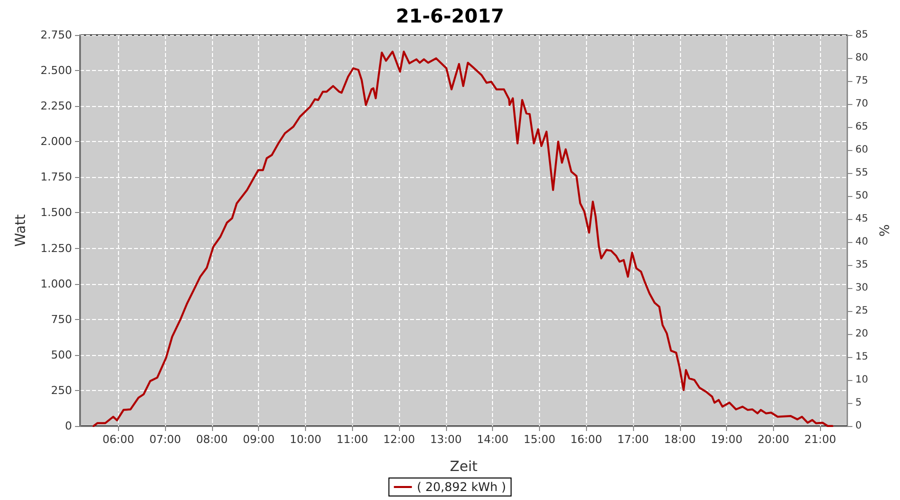  I want to click on y-tick-label: 2.000, so click(56, 141).